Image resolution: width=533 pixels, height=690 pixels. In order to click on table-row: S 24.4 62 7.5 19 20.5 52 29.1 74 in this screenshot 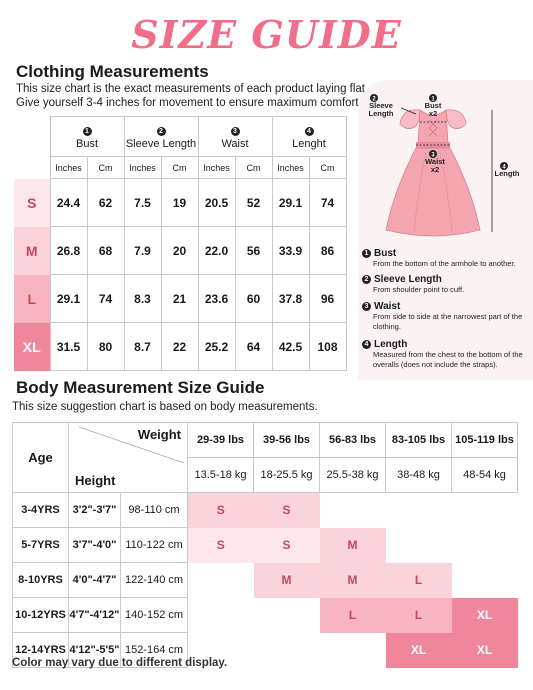, I will do `click(180, 202)`.